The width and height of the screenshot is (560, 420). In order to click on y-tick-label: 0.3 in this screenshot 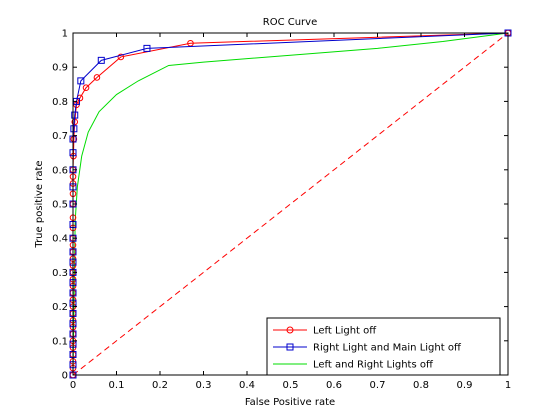, I will do `click(60, 273)`.